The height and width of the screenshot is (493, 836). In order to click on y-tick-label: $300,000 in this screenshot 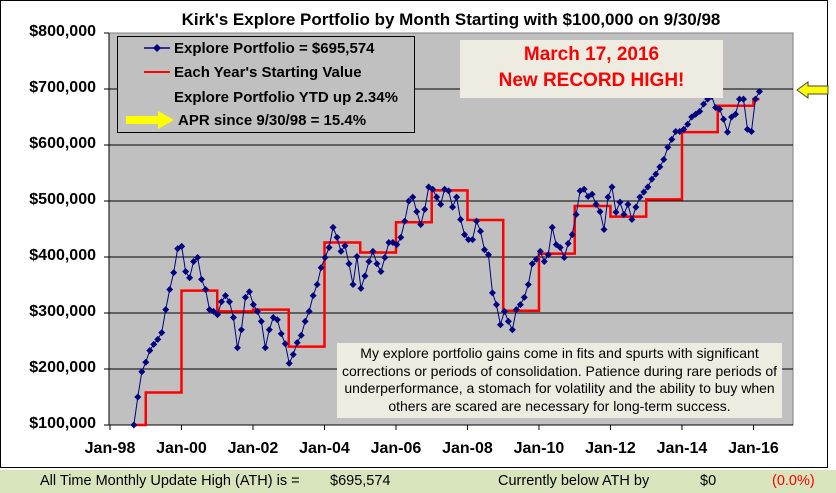, I will do `click(62, 311)`.